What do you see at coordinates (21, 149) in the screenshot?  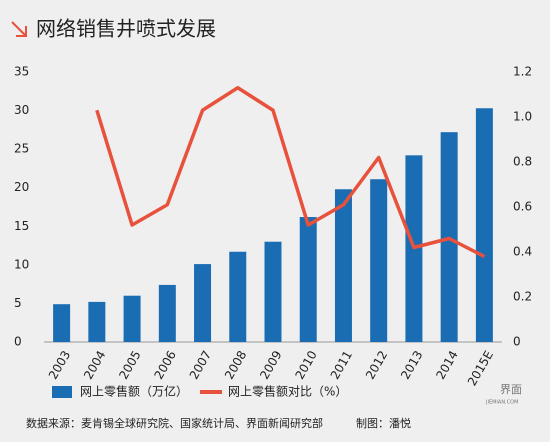 I see `y-tick-label: 25` at bounding box center [21, 149].